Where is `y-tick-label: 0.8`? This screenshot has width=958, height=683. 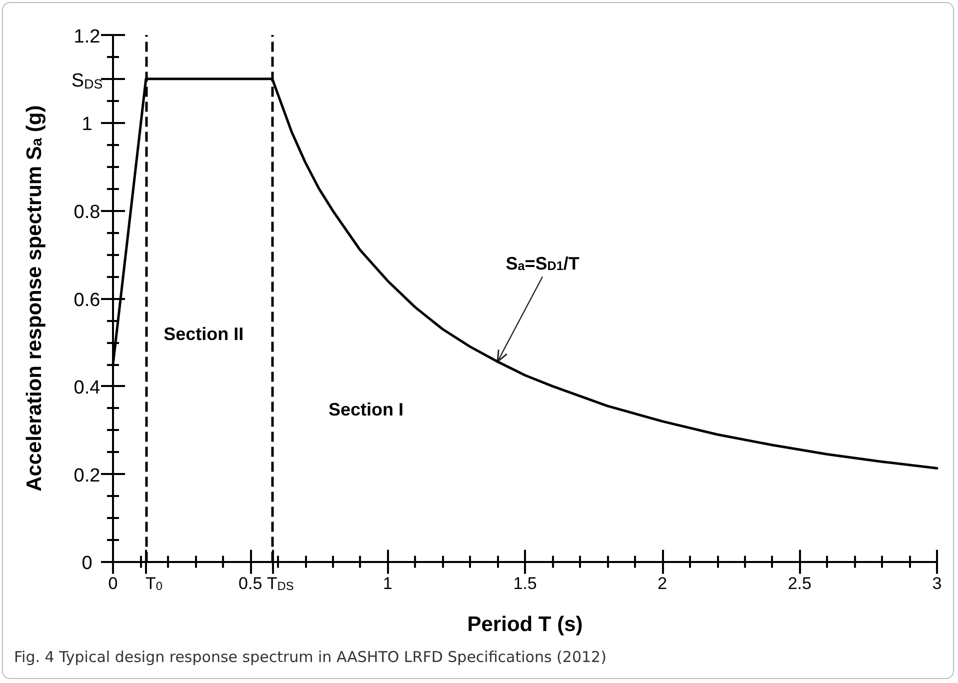 y-tick-label: 0.8 is located at coordinates (87, 212).